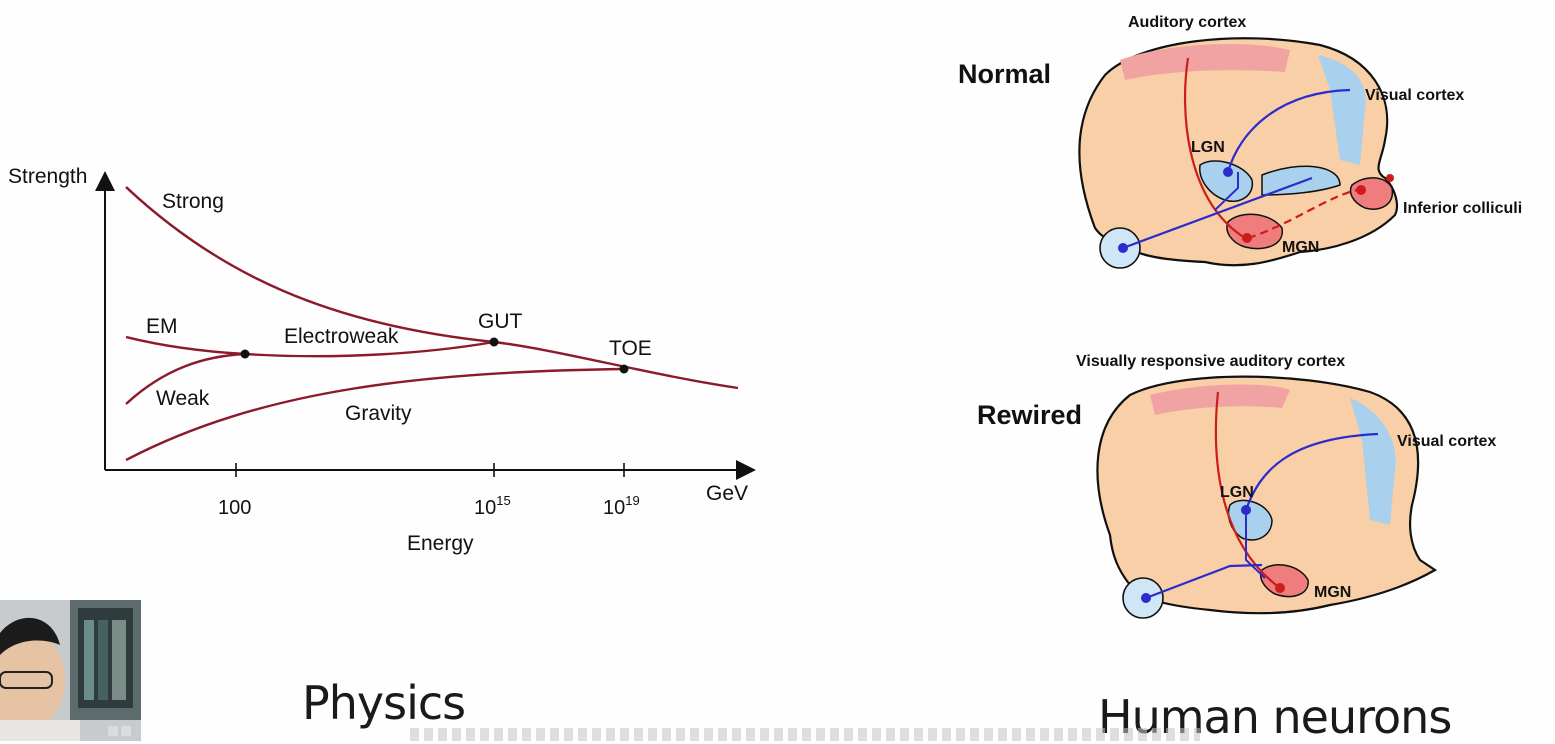 This screenshot has width=1555, height=744. What do you see at coordinates (805, 734) in the screenshot?
I see `subtitle-strip` at bounding box center [805, 734].